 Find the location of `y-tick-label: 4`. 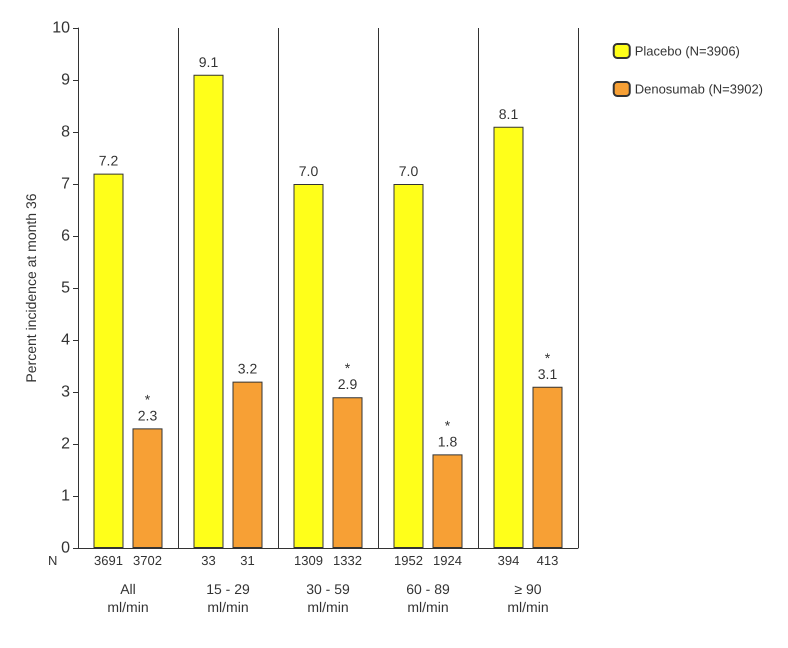

y-tick-label: 4 is located at coordinates (65, 340).